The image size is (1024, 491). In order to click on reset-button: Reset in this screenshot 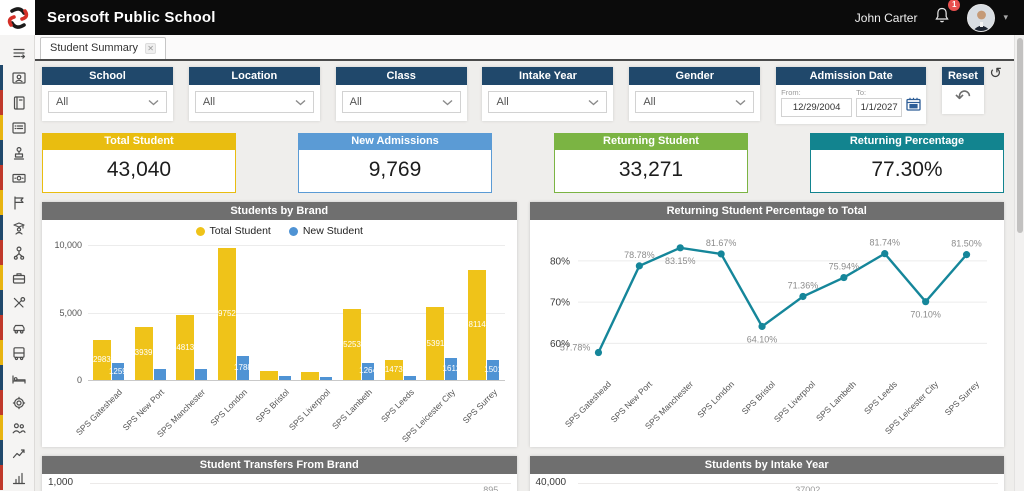, I will do `click(962, 76)`.